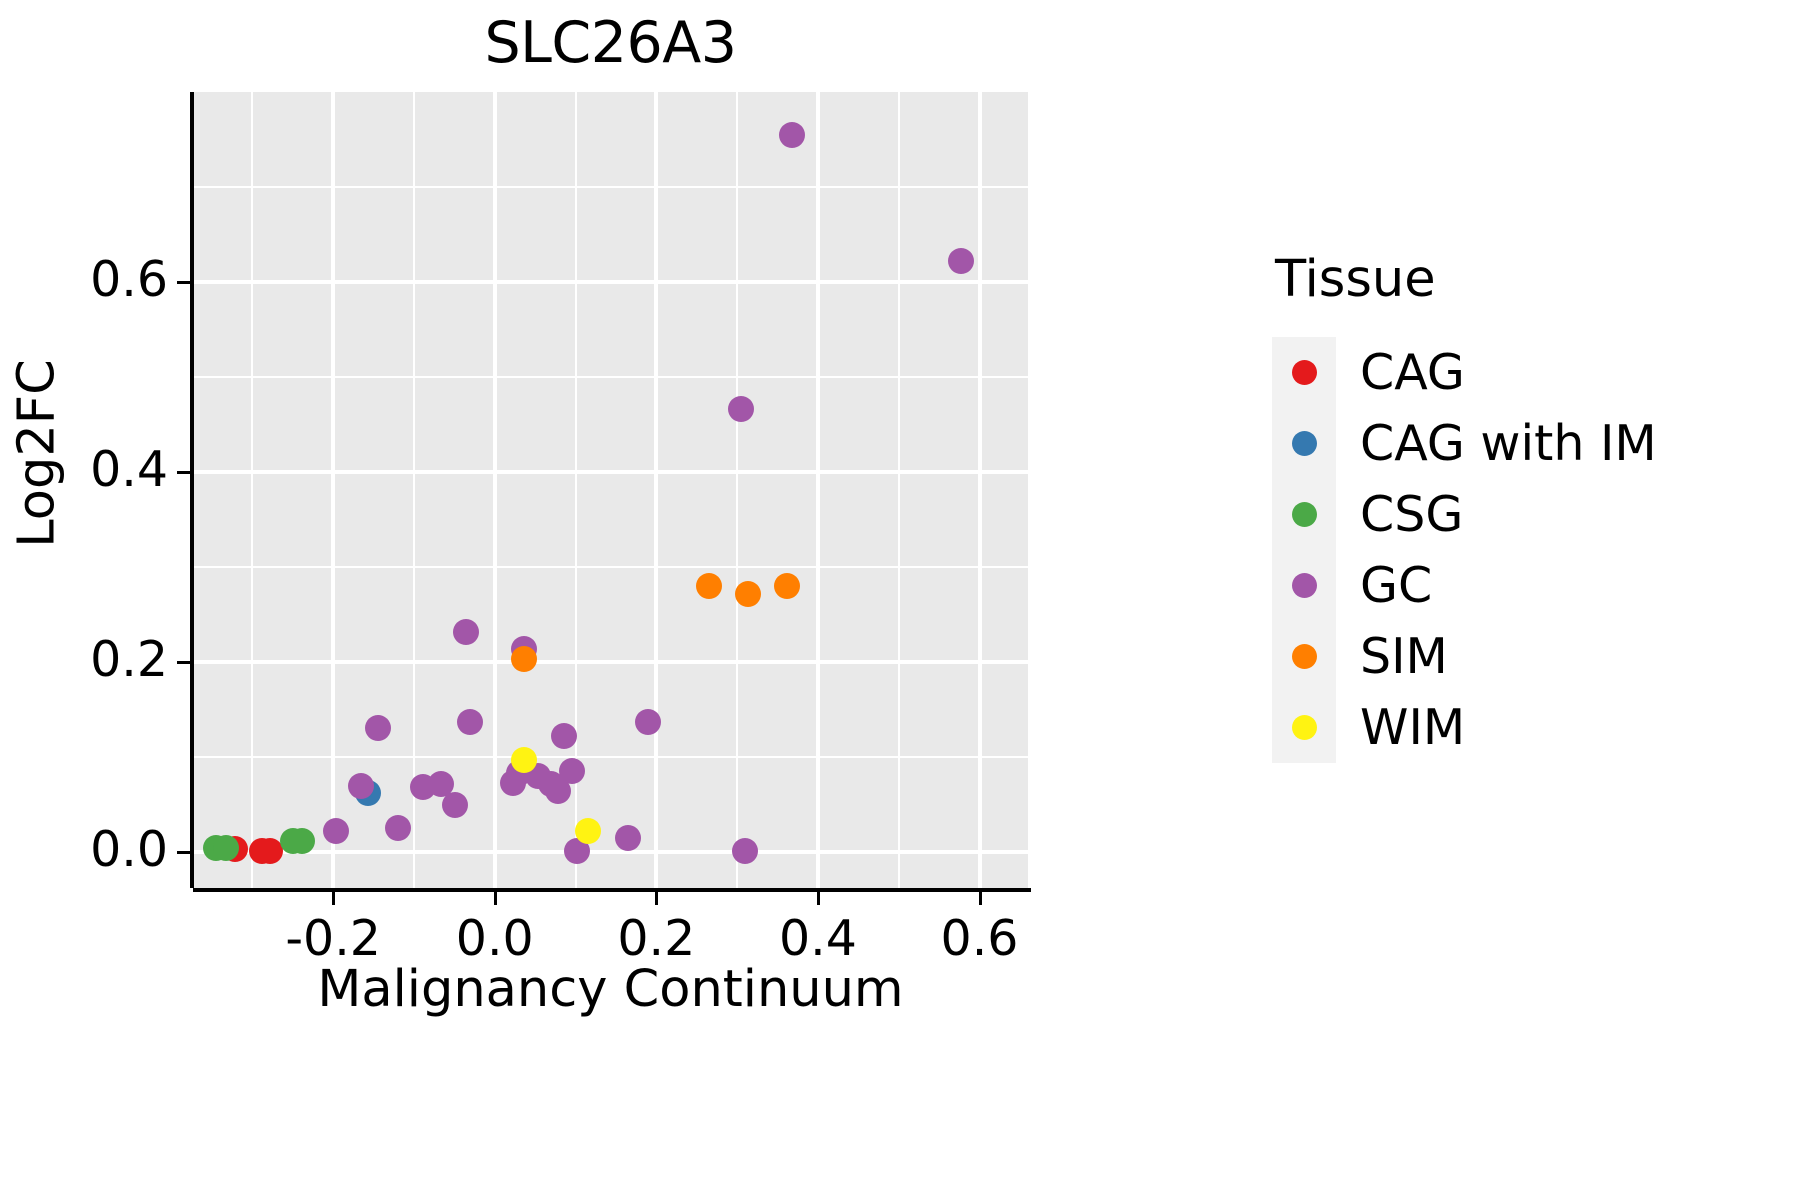  What do you see at coordinates (1505, 727) in the screenshot?
I see `legend-item-wim: WIM` at bounding box center [1505, 727].